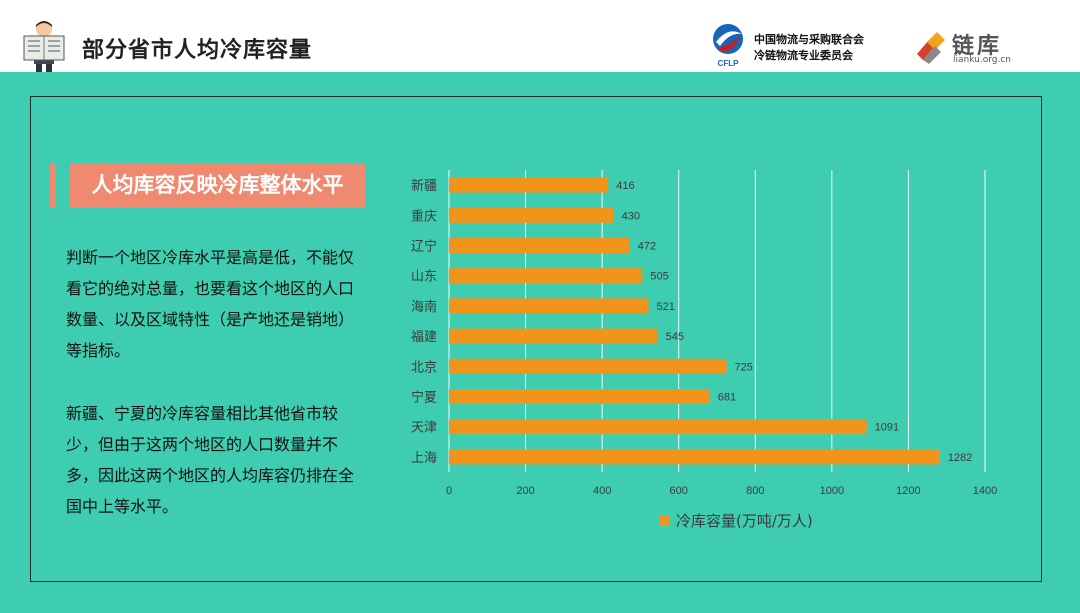 The width and height of the screenshot is (1080, 613). What do you see at coordinates (647, 247) in the screenshot?
I see `data-label: 472` at bounding box center [647, 247].